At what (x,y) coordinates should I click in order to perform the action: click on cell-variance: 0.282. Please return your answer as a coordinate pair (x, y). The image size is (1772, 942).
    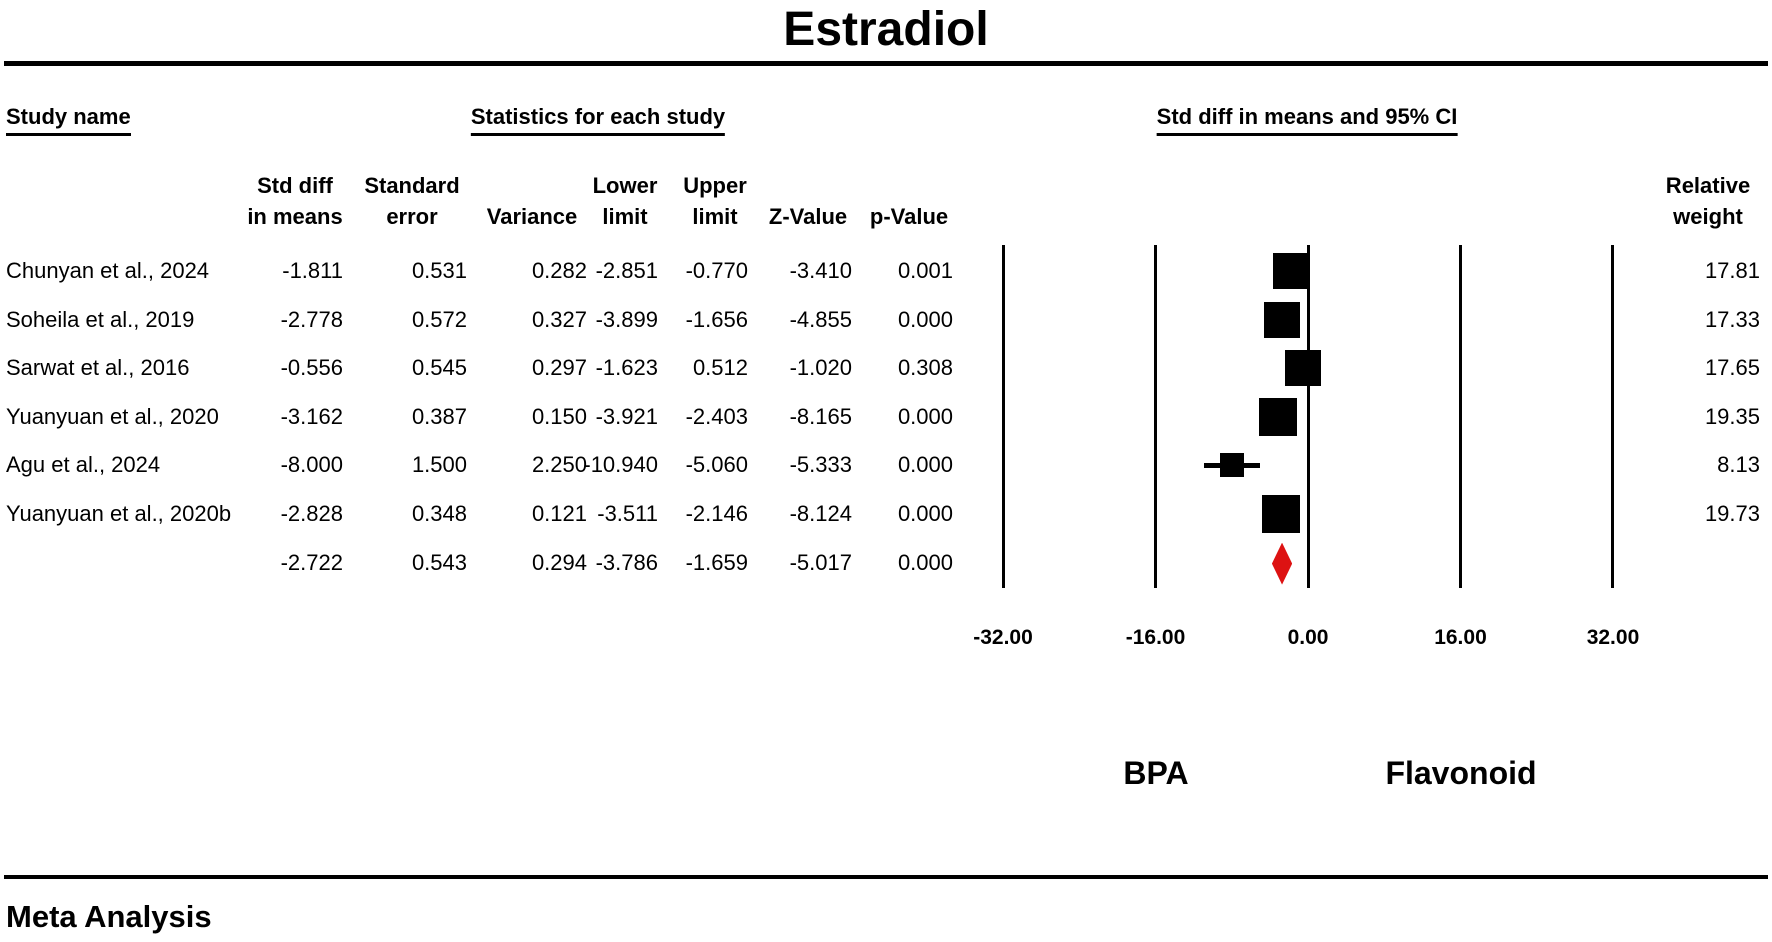
    Looking at the image, I should click on (559, 270).